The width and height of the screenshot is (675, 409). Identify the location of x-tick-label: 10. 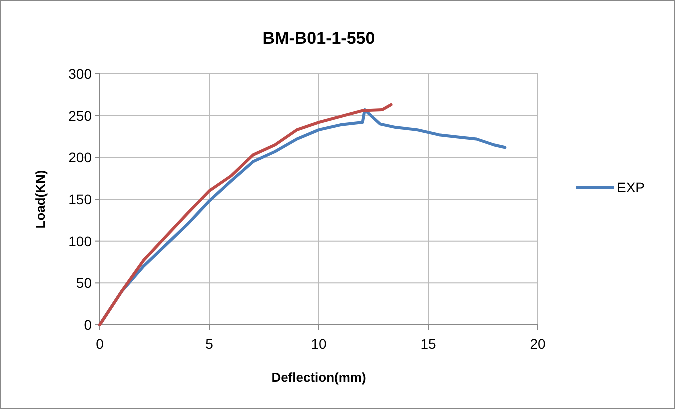
(319, 344).